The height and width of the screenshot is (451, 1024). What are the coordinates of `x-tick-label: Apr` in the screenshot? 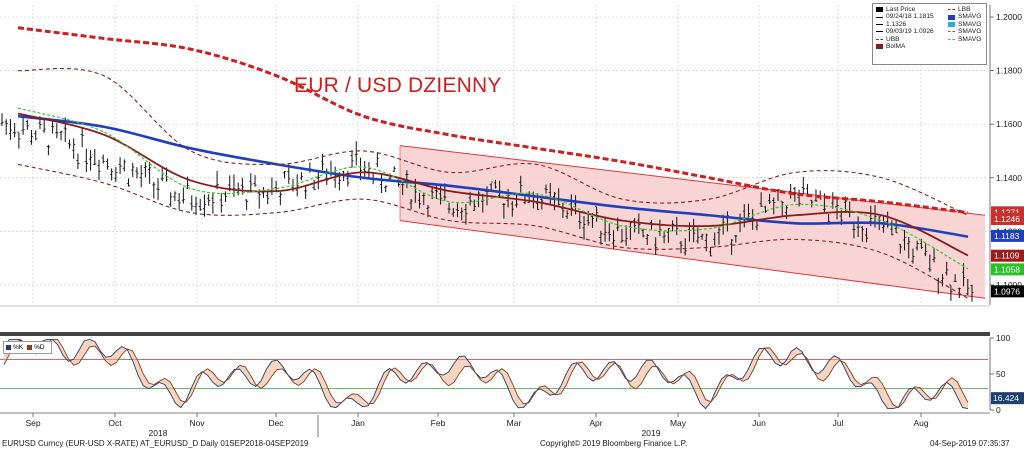 It's located at (595, 423).